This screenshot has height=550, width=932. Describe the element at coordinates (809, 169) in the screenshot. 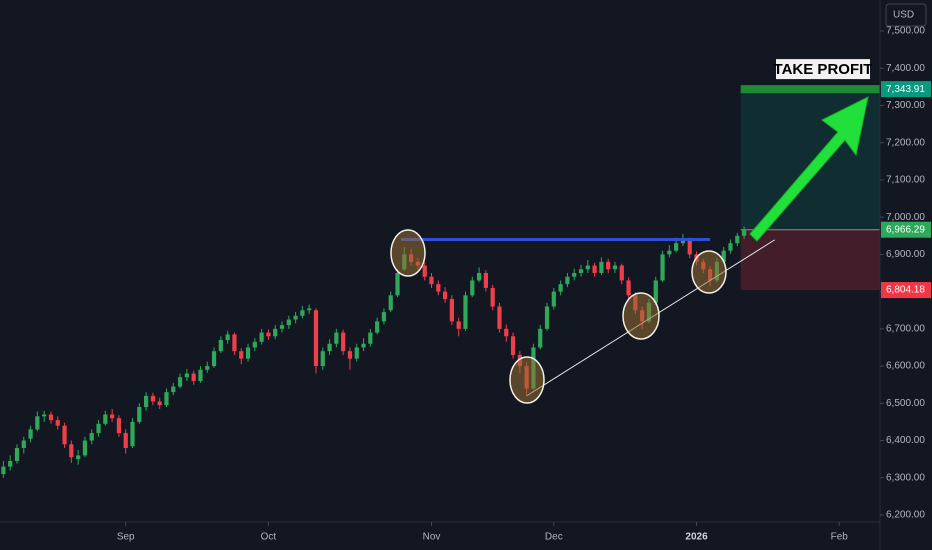

I see `arrow` at that location.